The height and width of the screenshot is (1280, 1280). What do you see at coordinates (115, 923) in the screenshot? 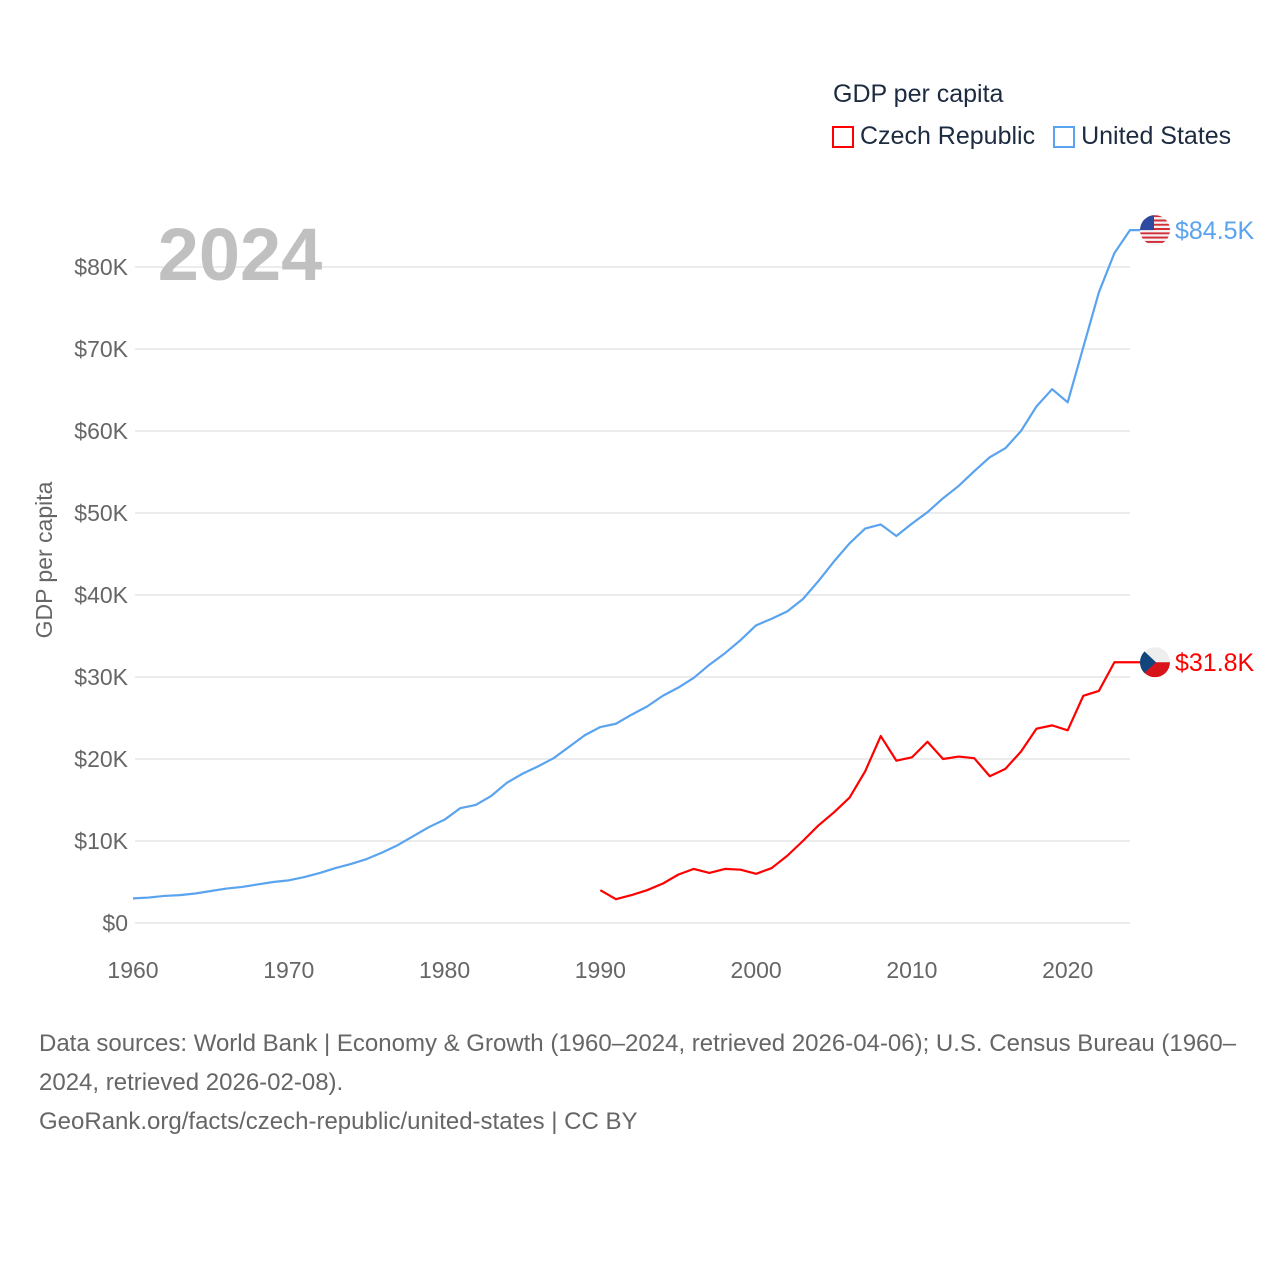
I see `y-tick-label: $0` at bounding box center [115, 923].